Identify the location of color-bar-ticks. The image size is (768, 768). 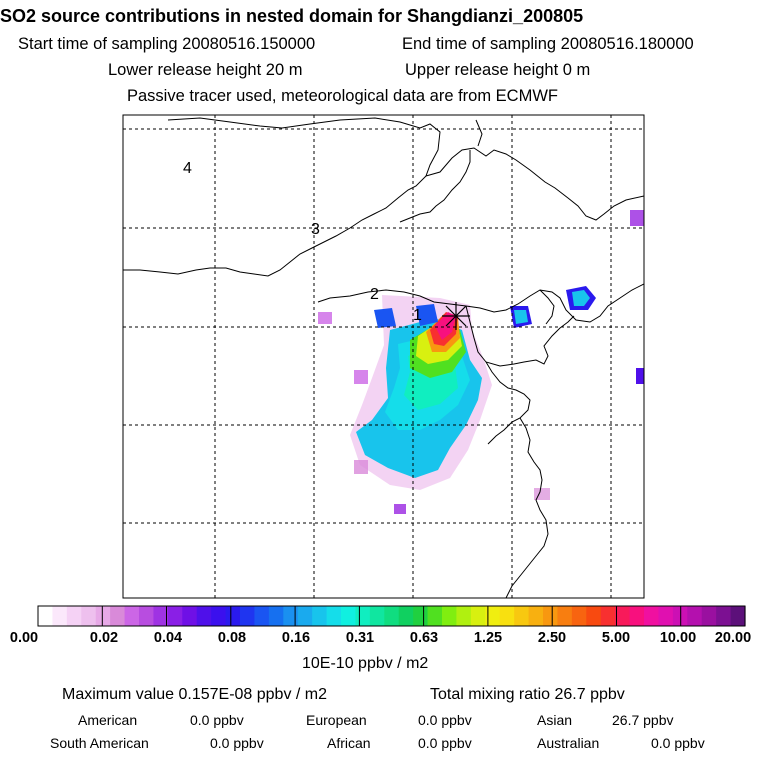
(391, 616).